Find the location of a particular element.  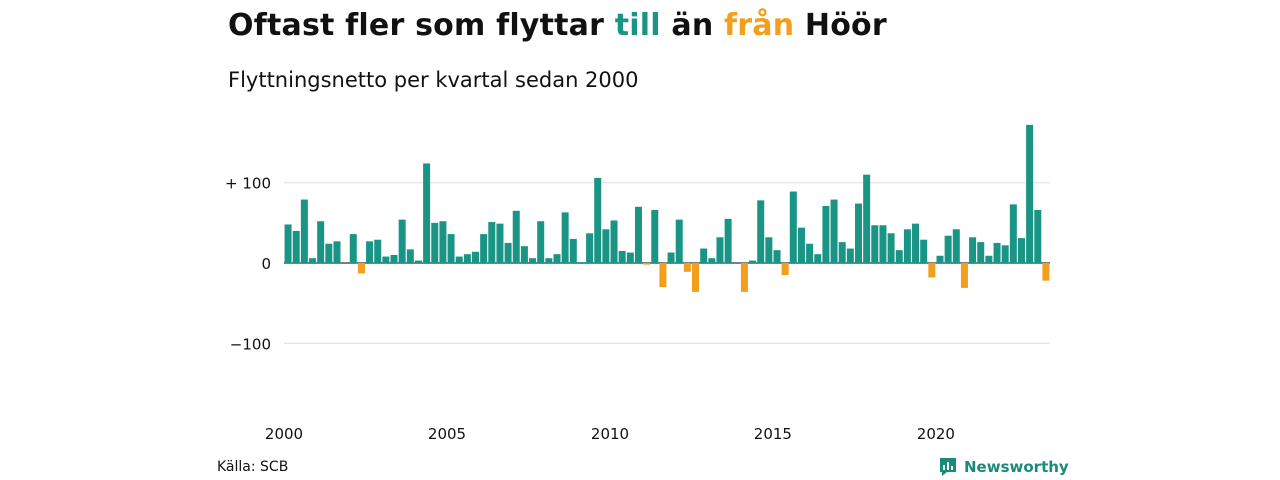

x-tick-label: 2005 is located at coordinates (447, 434).